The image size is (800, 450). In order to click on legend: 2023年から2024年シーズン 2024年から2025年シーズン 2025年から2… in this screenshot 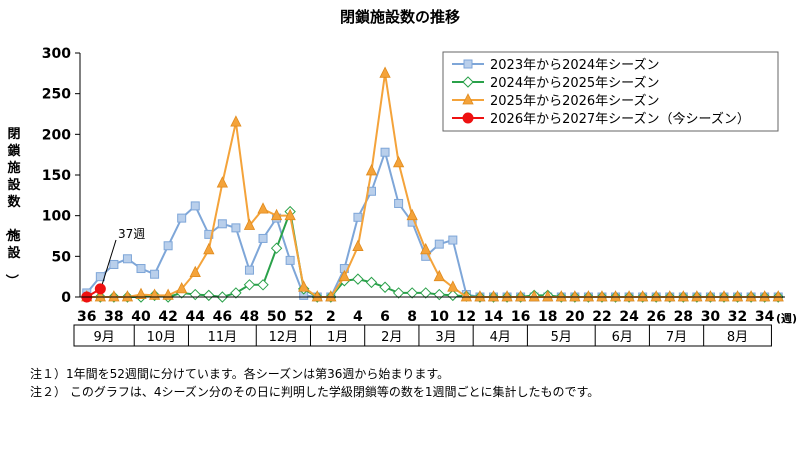, I will do `click(610, 91)`.